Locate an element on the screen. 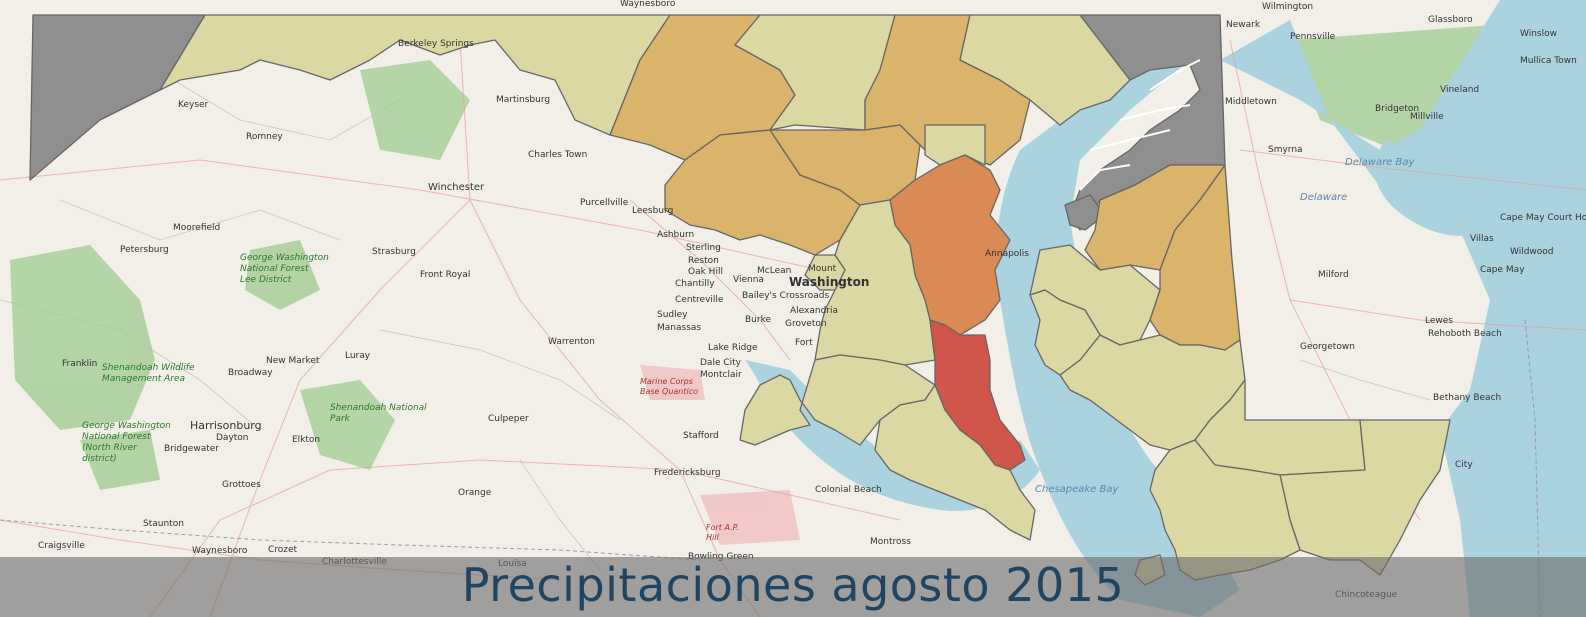  place-label: Martinsburg is located at coordinates (523, 100).